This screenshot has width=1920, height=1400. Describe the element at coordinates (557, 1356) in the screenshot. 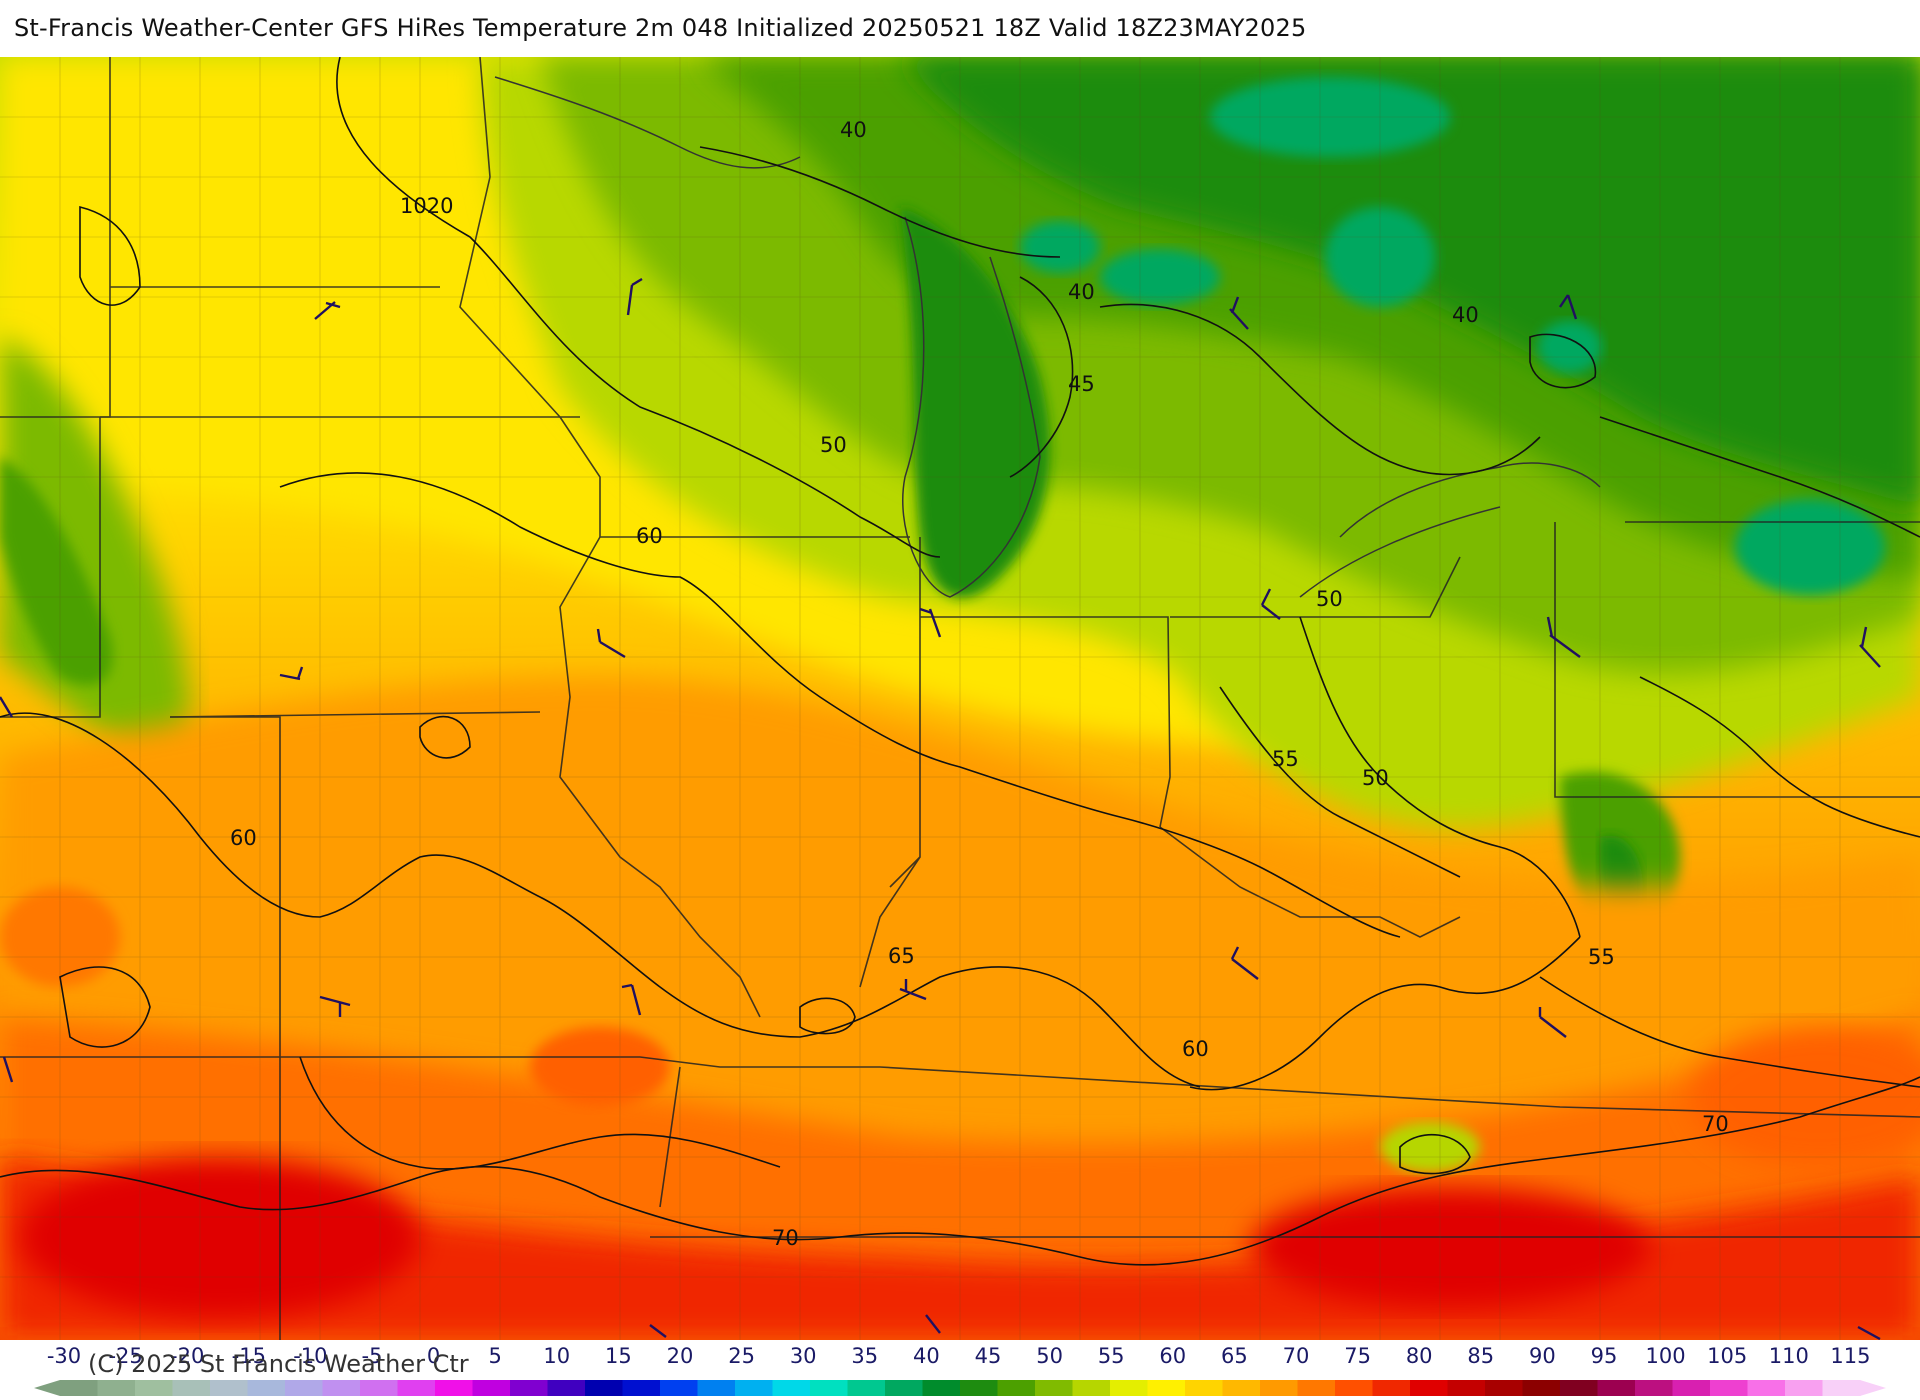

I see `colorbar-tick-label: 10` at that location.